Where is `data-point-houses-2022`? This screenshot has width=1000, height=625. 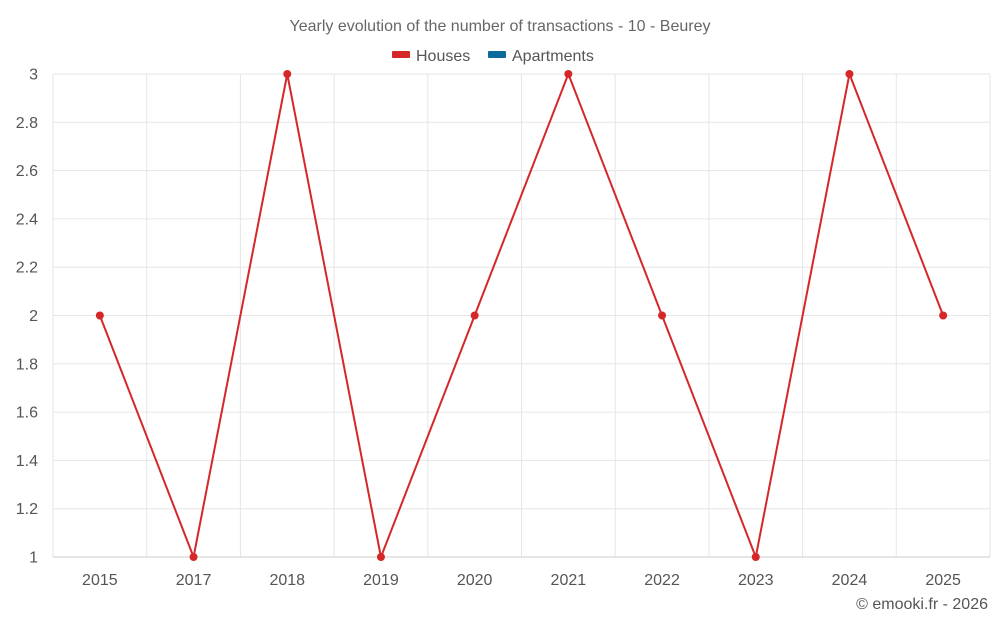 data-point-houses-2022 is located at coordinates (662, 315).